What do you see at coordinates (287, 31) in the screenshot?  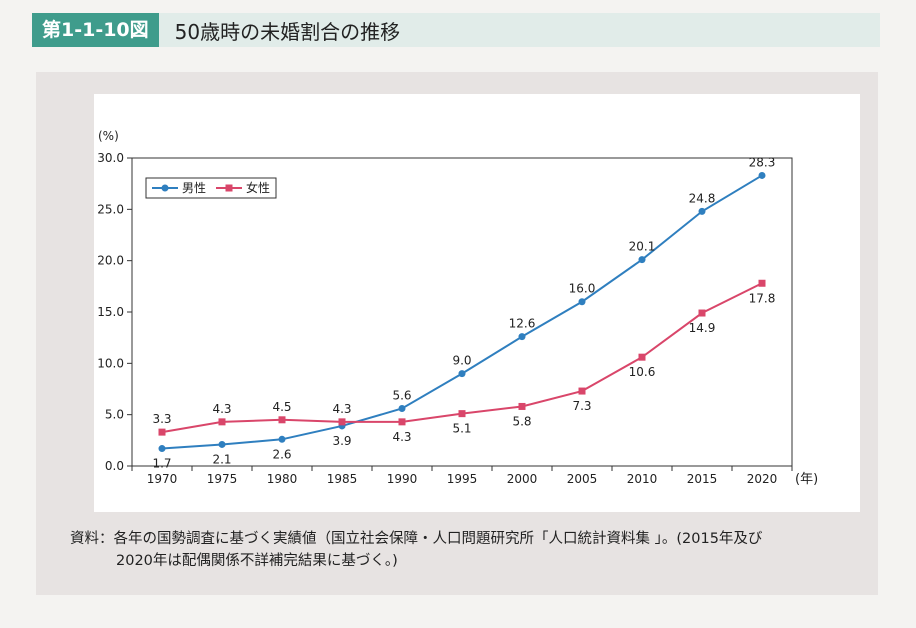 I see `figure-title: 50歳時の未婚割合の推移` at bounding box center [287, 31].